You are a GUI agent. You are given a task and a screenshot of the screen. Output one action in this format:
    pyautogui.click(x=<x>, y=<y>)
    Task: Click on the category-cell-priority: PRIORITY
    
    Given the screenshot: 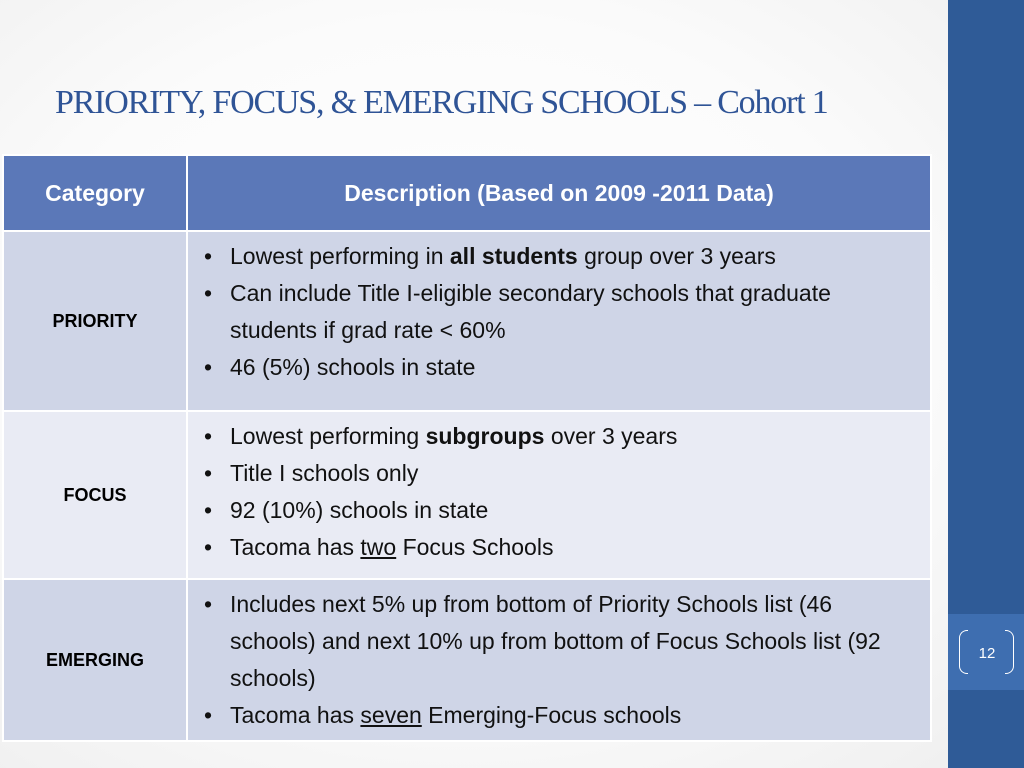 What is the action you would take?
    pyautogui.click(x=95, y=321)
    